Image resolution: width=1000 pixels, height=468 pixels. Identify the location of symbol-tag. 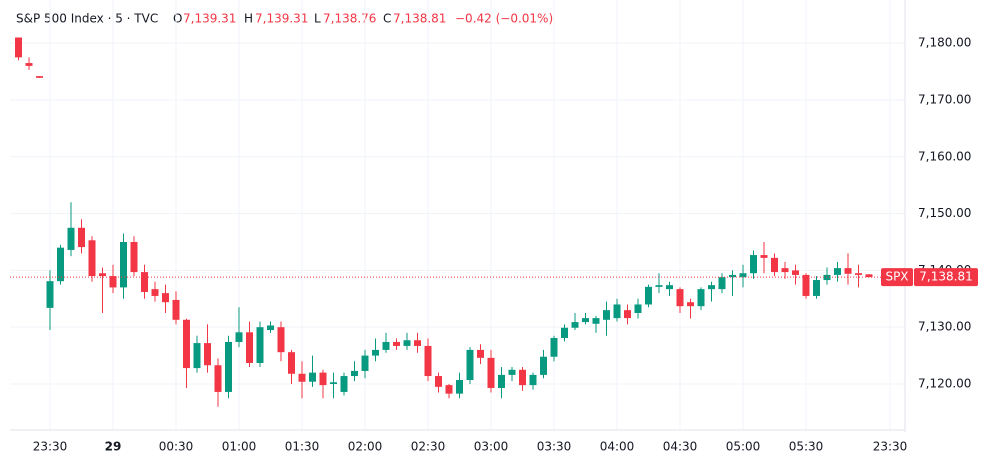
(897, 277).